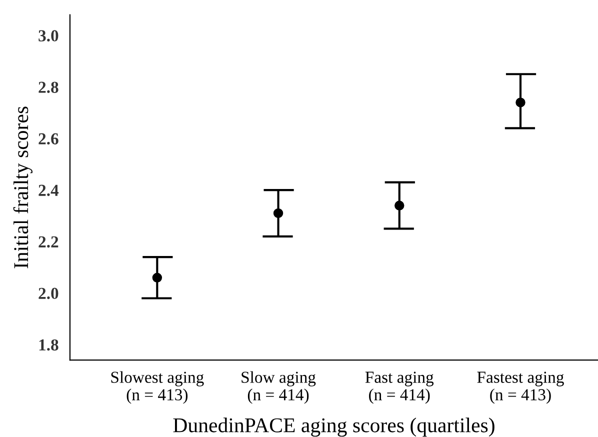 The image size is (598, 437). What do you see at coordinates (48, 36) in the screenshot?
I see `y-tick-label: 3.0` at bounding box center [48, 36].